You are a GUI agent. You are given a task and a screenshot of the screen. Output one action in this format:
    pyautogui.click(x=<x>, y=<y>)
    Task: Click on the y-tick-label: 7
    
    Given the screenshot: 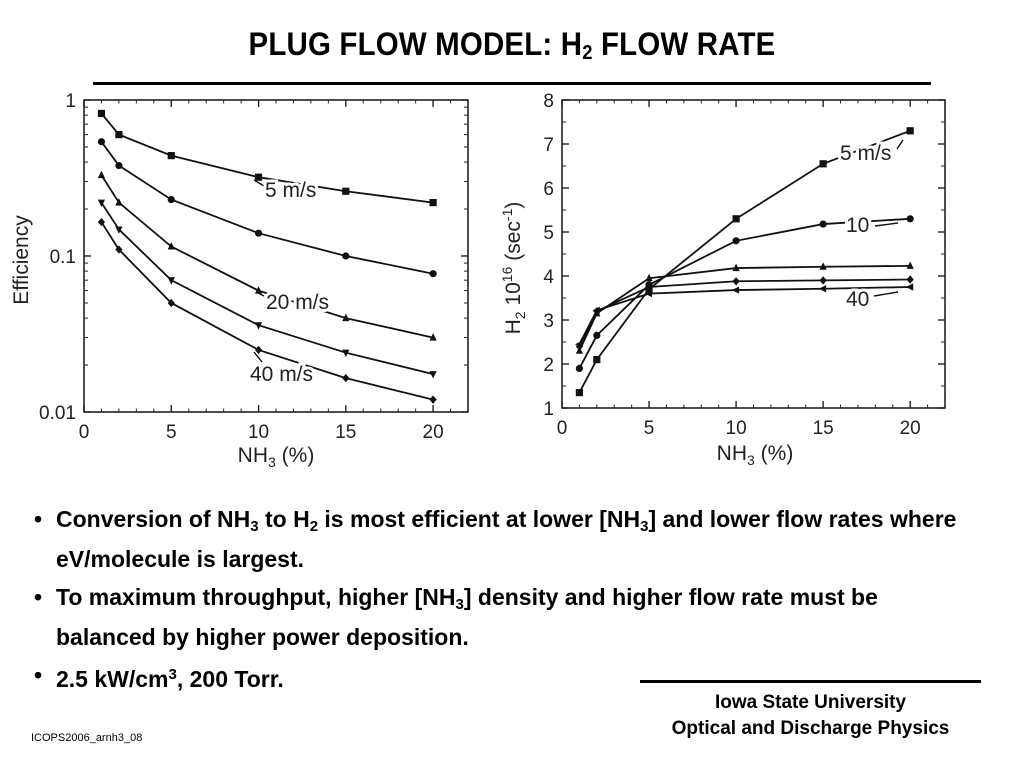 What is the action you would take?
    pyautogui.click(x=548, y=145)
    